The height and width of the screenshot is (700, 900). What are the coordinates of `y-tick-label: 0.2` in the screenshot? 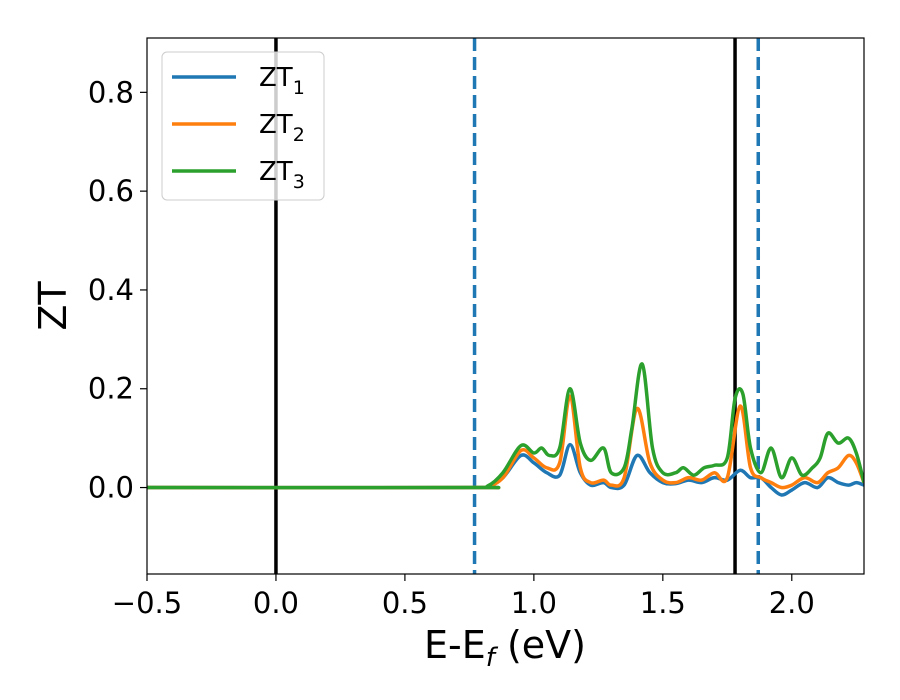 It's located at (111, 389).